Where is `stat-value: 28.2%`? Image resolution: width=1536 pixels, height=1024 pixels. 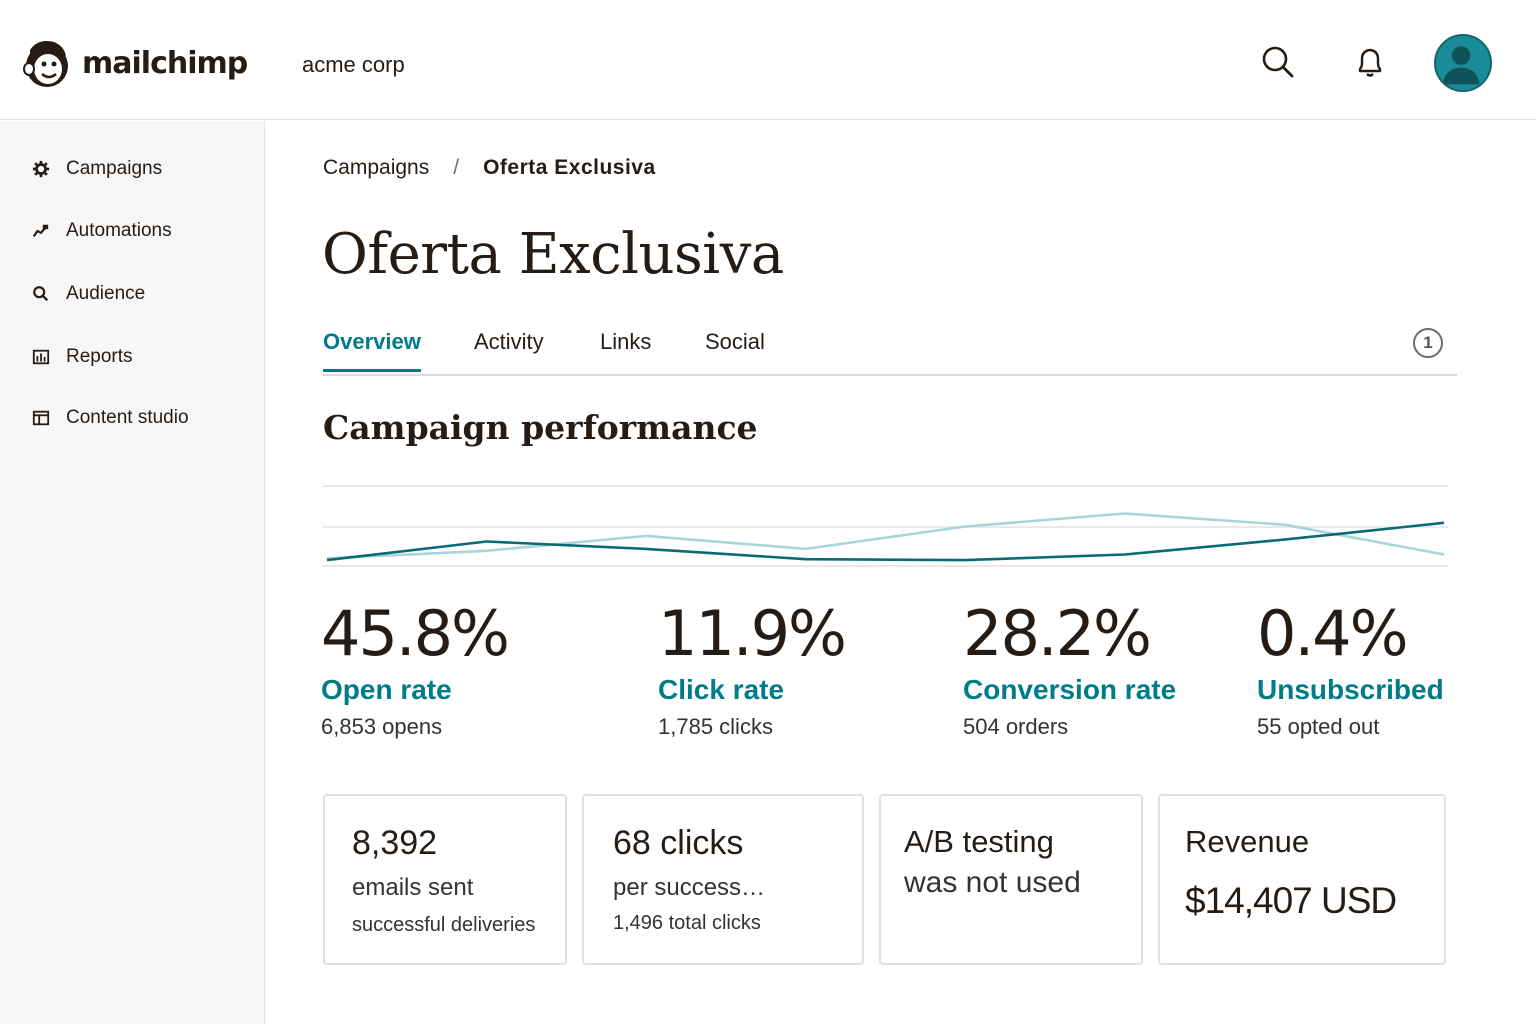
stat-value: 28.2% is located at coordinates (1057, 633).